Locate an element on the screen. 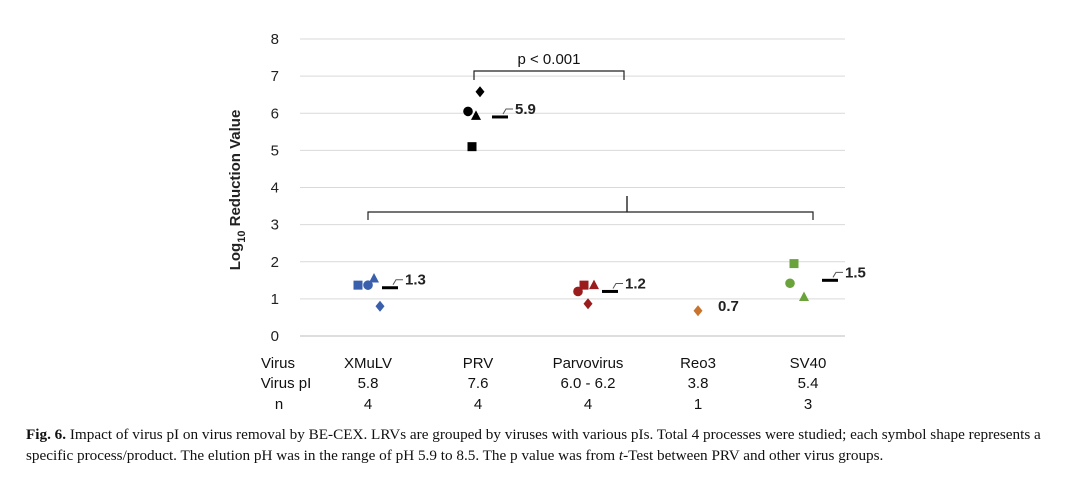 The image size is (1072, 486). virus-n-reo3: 1 is located at coordinates (698, 404).